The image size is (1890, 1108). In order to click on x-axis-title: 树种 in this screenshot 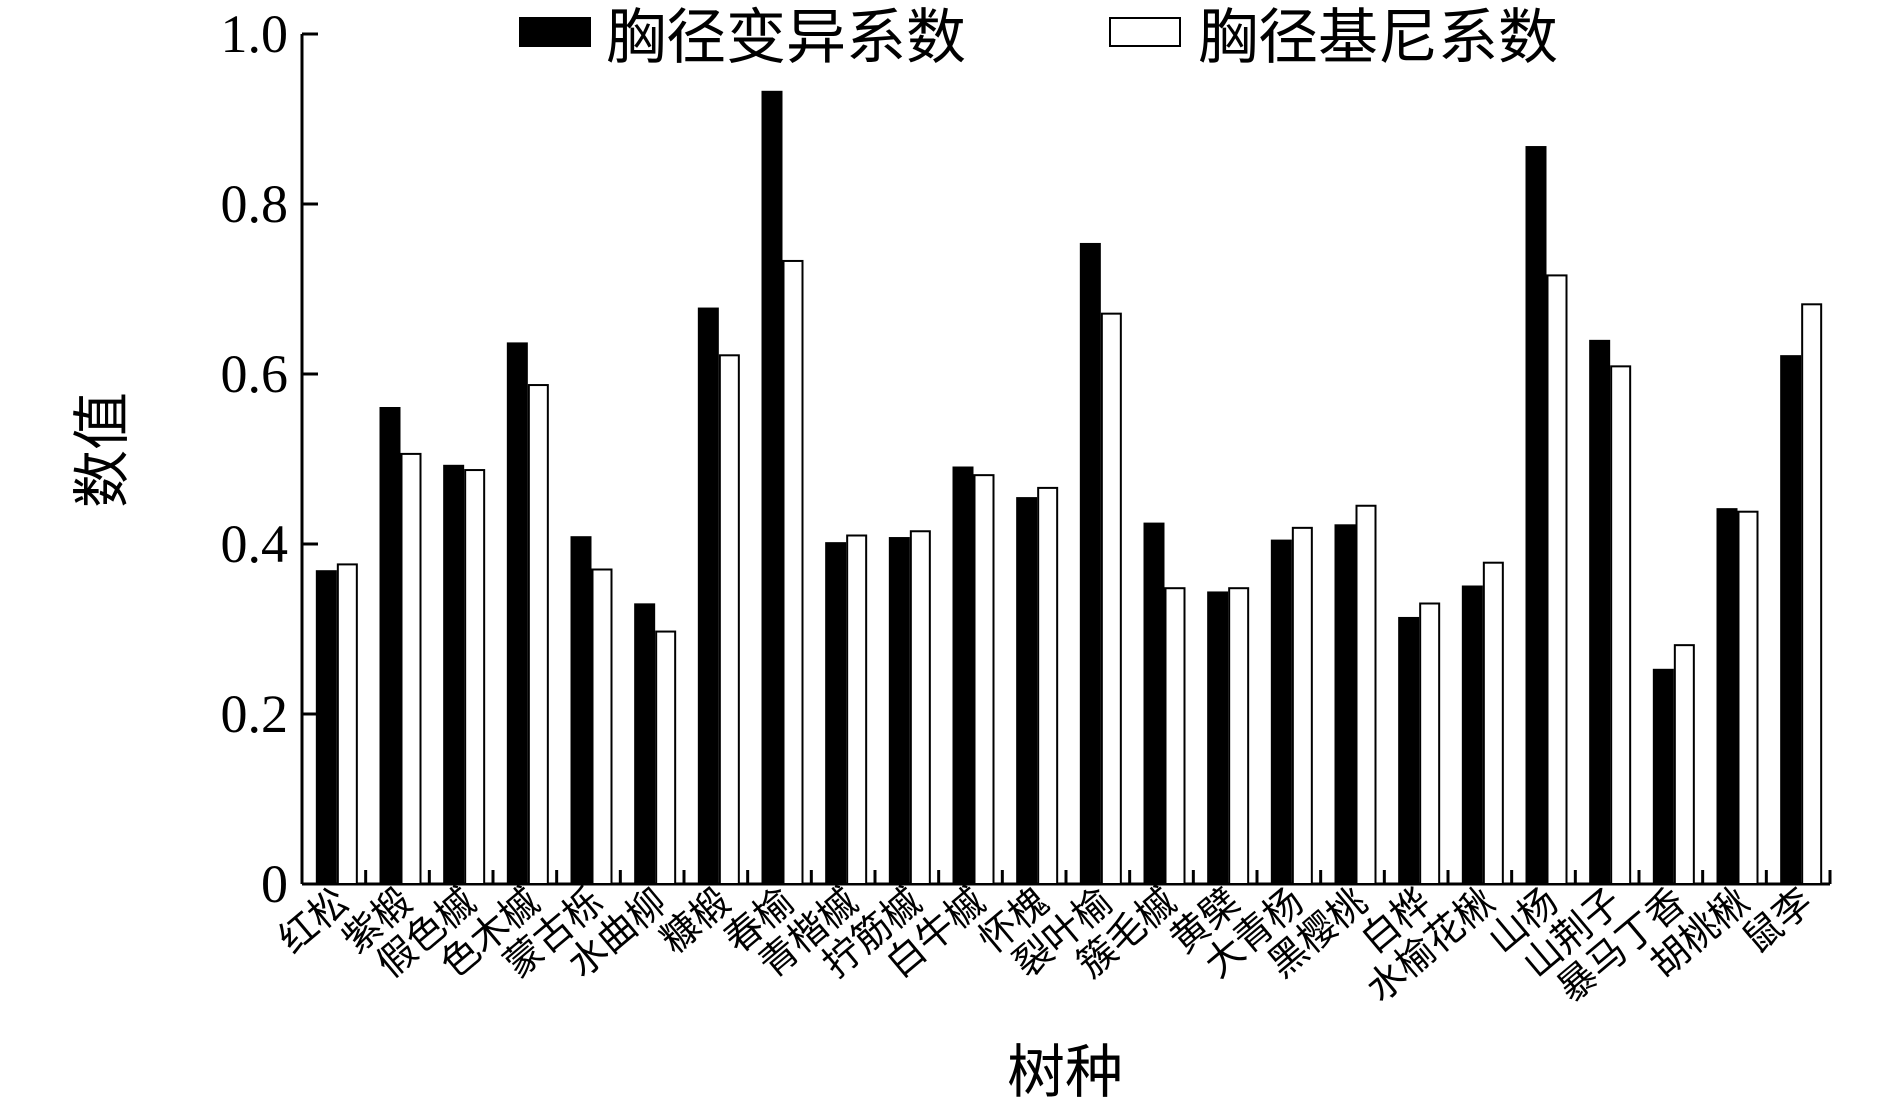, I will do `click(1065, 1072)`.